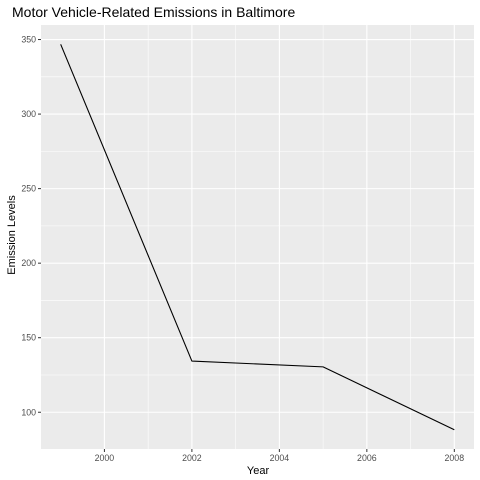 Image resolution: width=480 pixels, height=480 pixels. What do you see at coordinates (28, 189) in the screenshot?
I see `y-tick-label: 250` at bounding box center [28, 189].